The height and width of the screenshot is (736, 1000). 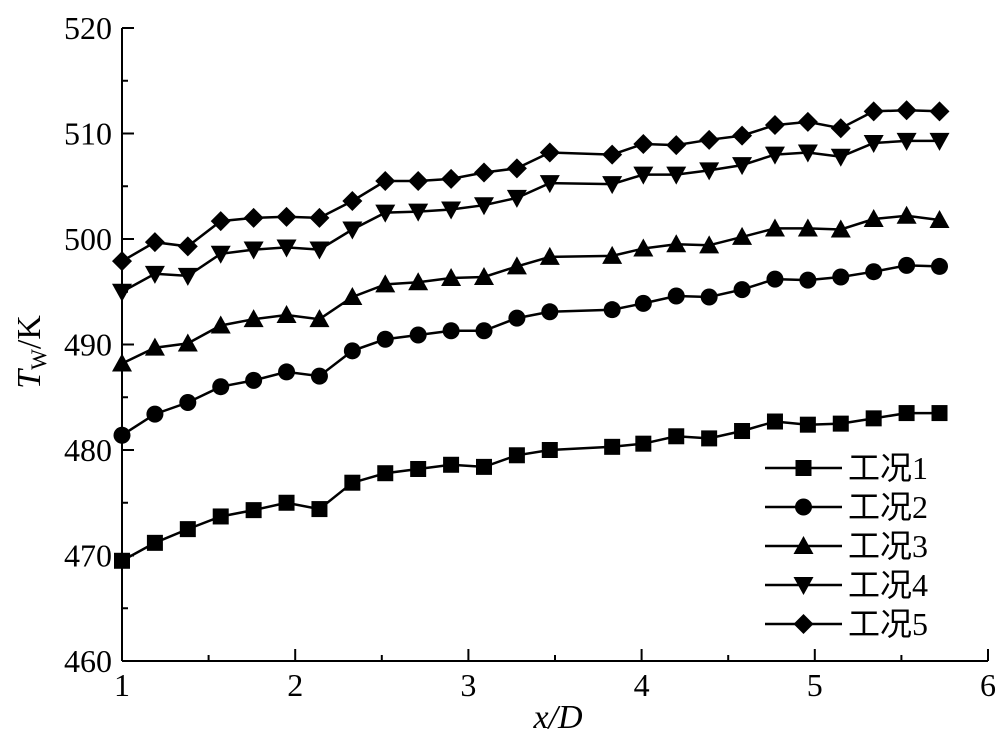 What do you see at coordinates (815, 685) in the screenshot?
I see `x-tick-label: 5` at bounding box center [815, 685].